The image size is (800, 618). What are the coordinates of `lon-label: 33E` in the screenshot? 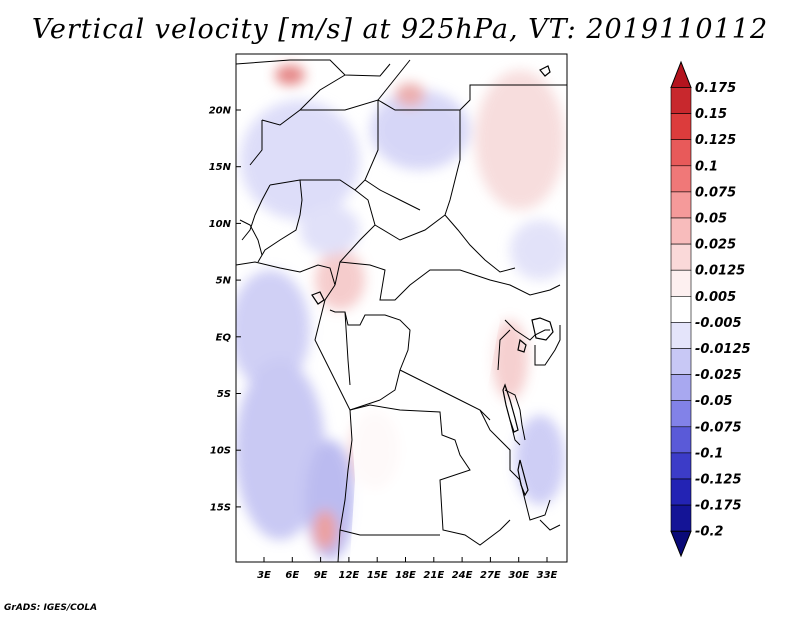 It's located at (547, 575).